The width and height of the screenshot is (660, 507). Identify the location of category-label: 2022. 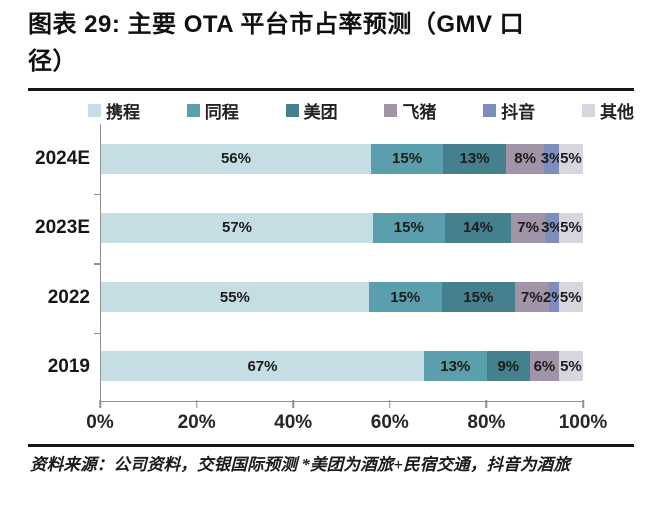
(68, 297).